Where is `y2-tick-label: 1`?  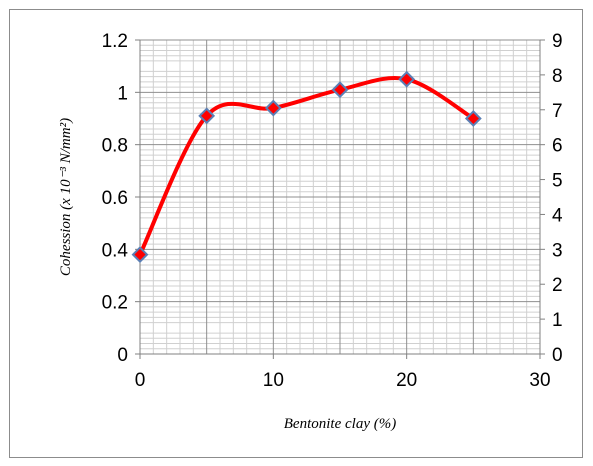 y2-tick-label: 1 is located at coordinates (557, 320).